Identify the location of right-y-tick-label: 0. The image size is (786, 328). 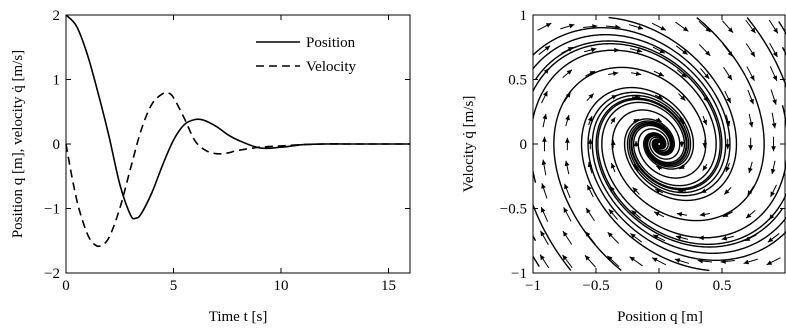
(524, 145).